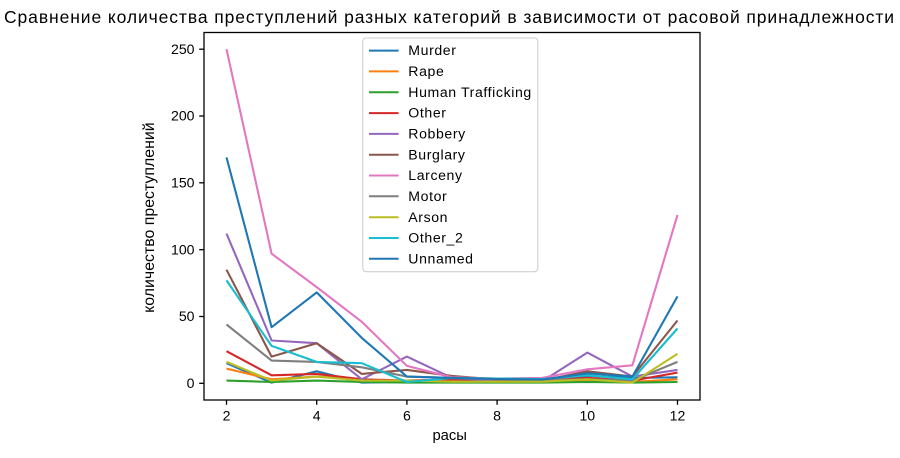 The width and height of the screenshot is (900, 458). What do you see at coordinates (407, 416) in the screenshot?
I see `svg-text: 6` at bounding box center [407, 416].